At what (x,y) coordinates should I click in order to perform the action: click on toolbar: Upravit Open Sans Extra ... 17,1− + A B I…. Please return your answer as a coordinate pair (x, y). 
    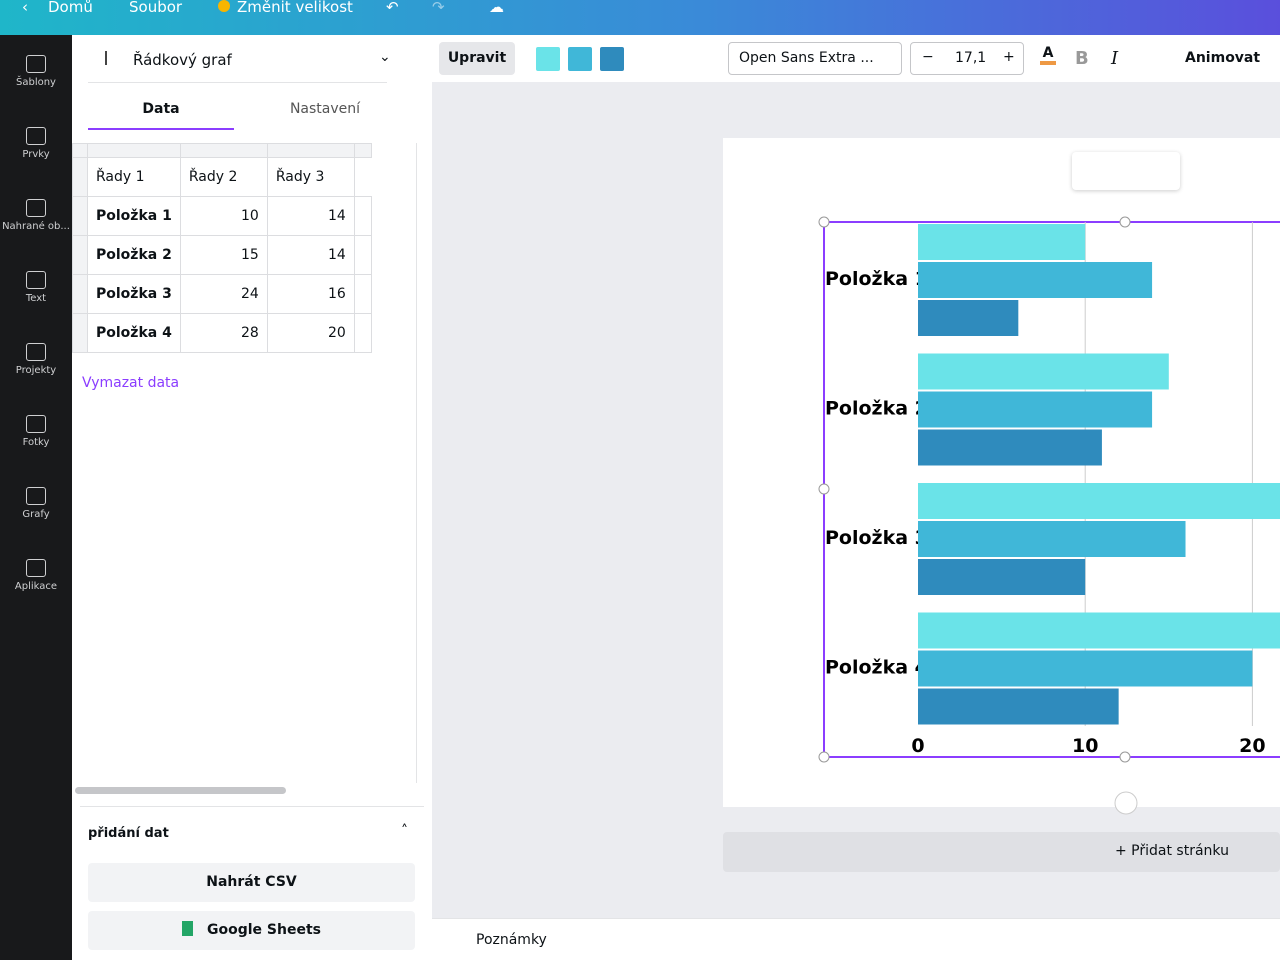
    Looking at the image, I should click on (856, 59).